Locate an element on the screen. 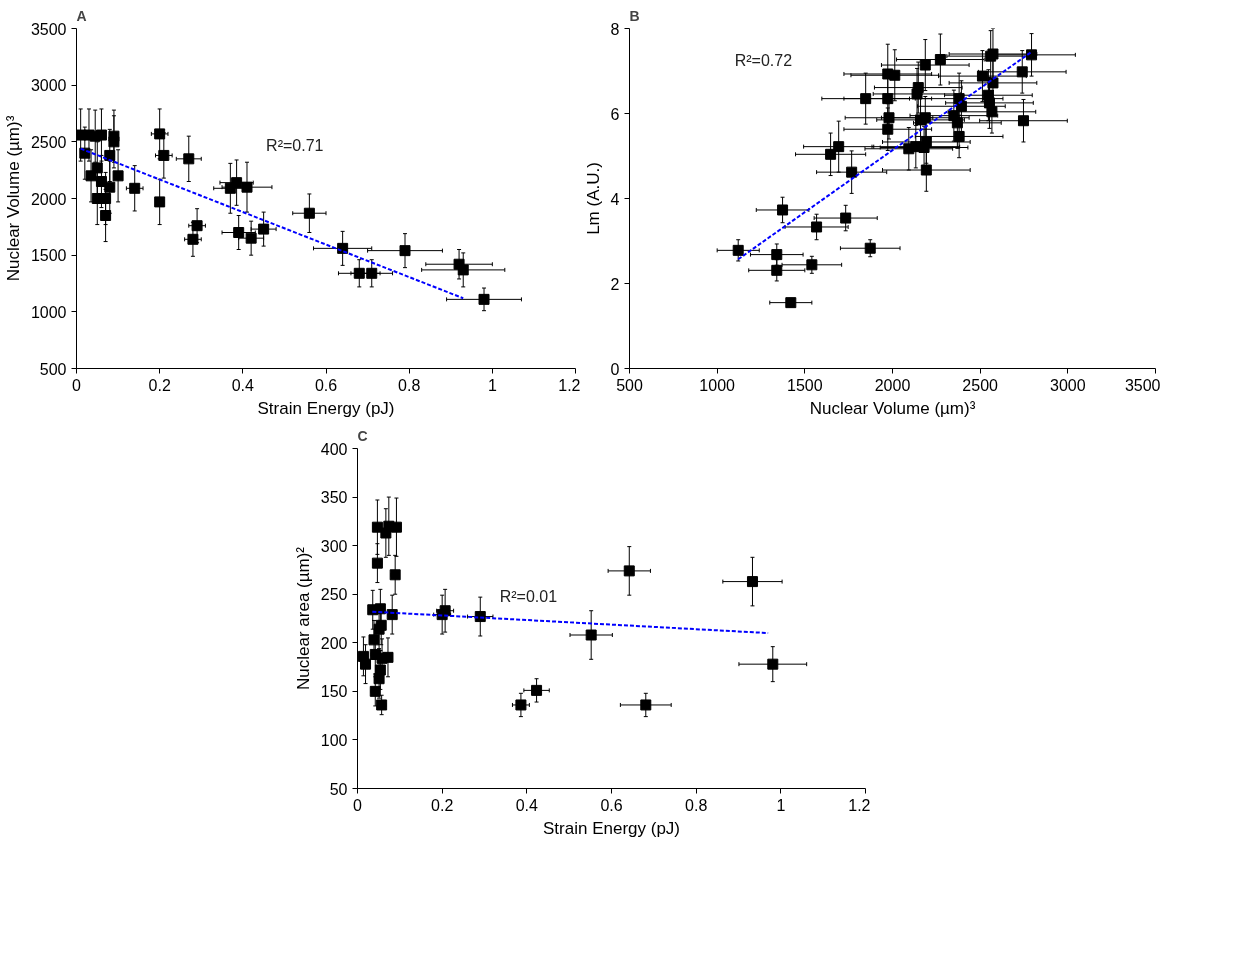 The height and width of the screenshot is (964, 1234). y-tick-label: 300 is located at coordinates (334, 546).